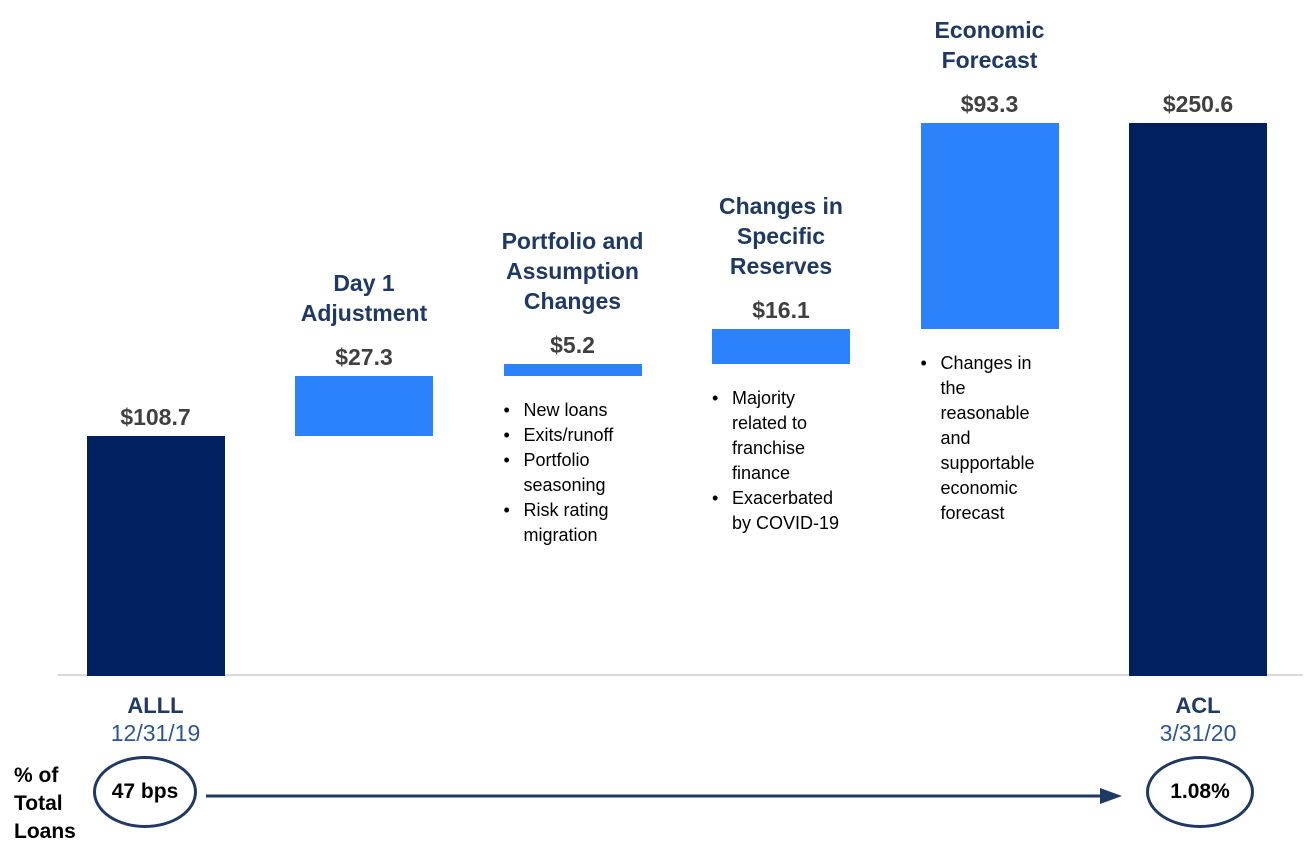  I want to click on note-item: Portfolio seasoning, so click(570, 473).